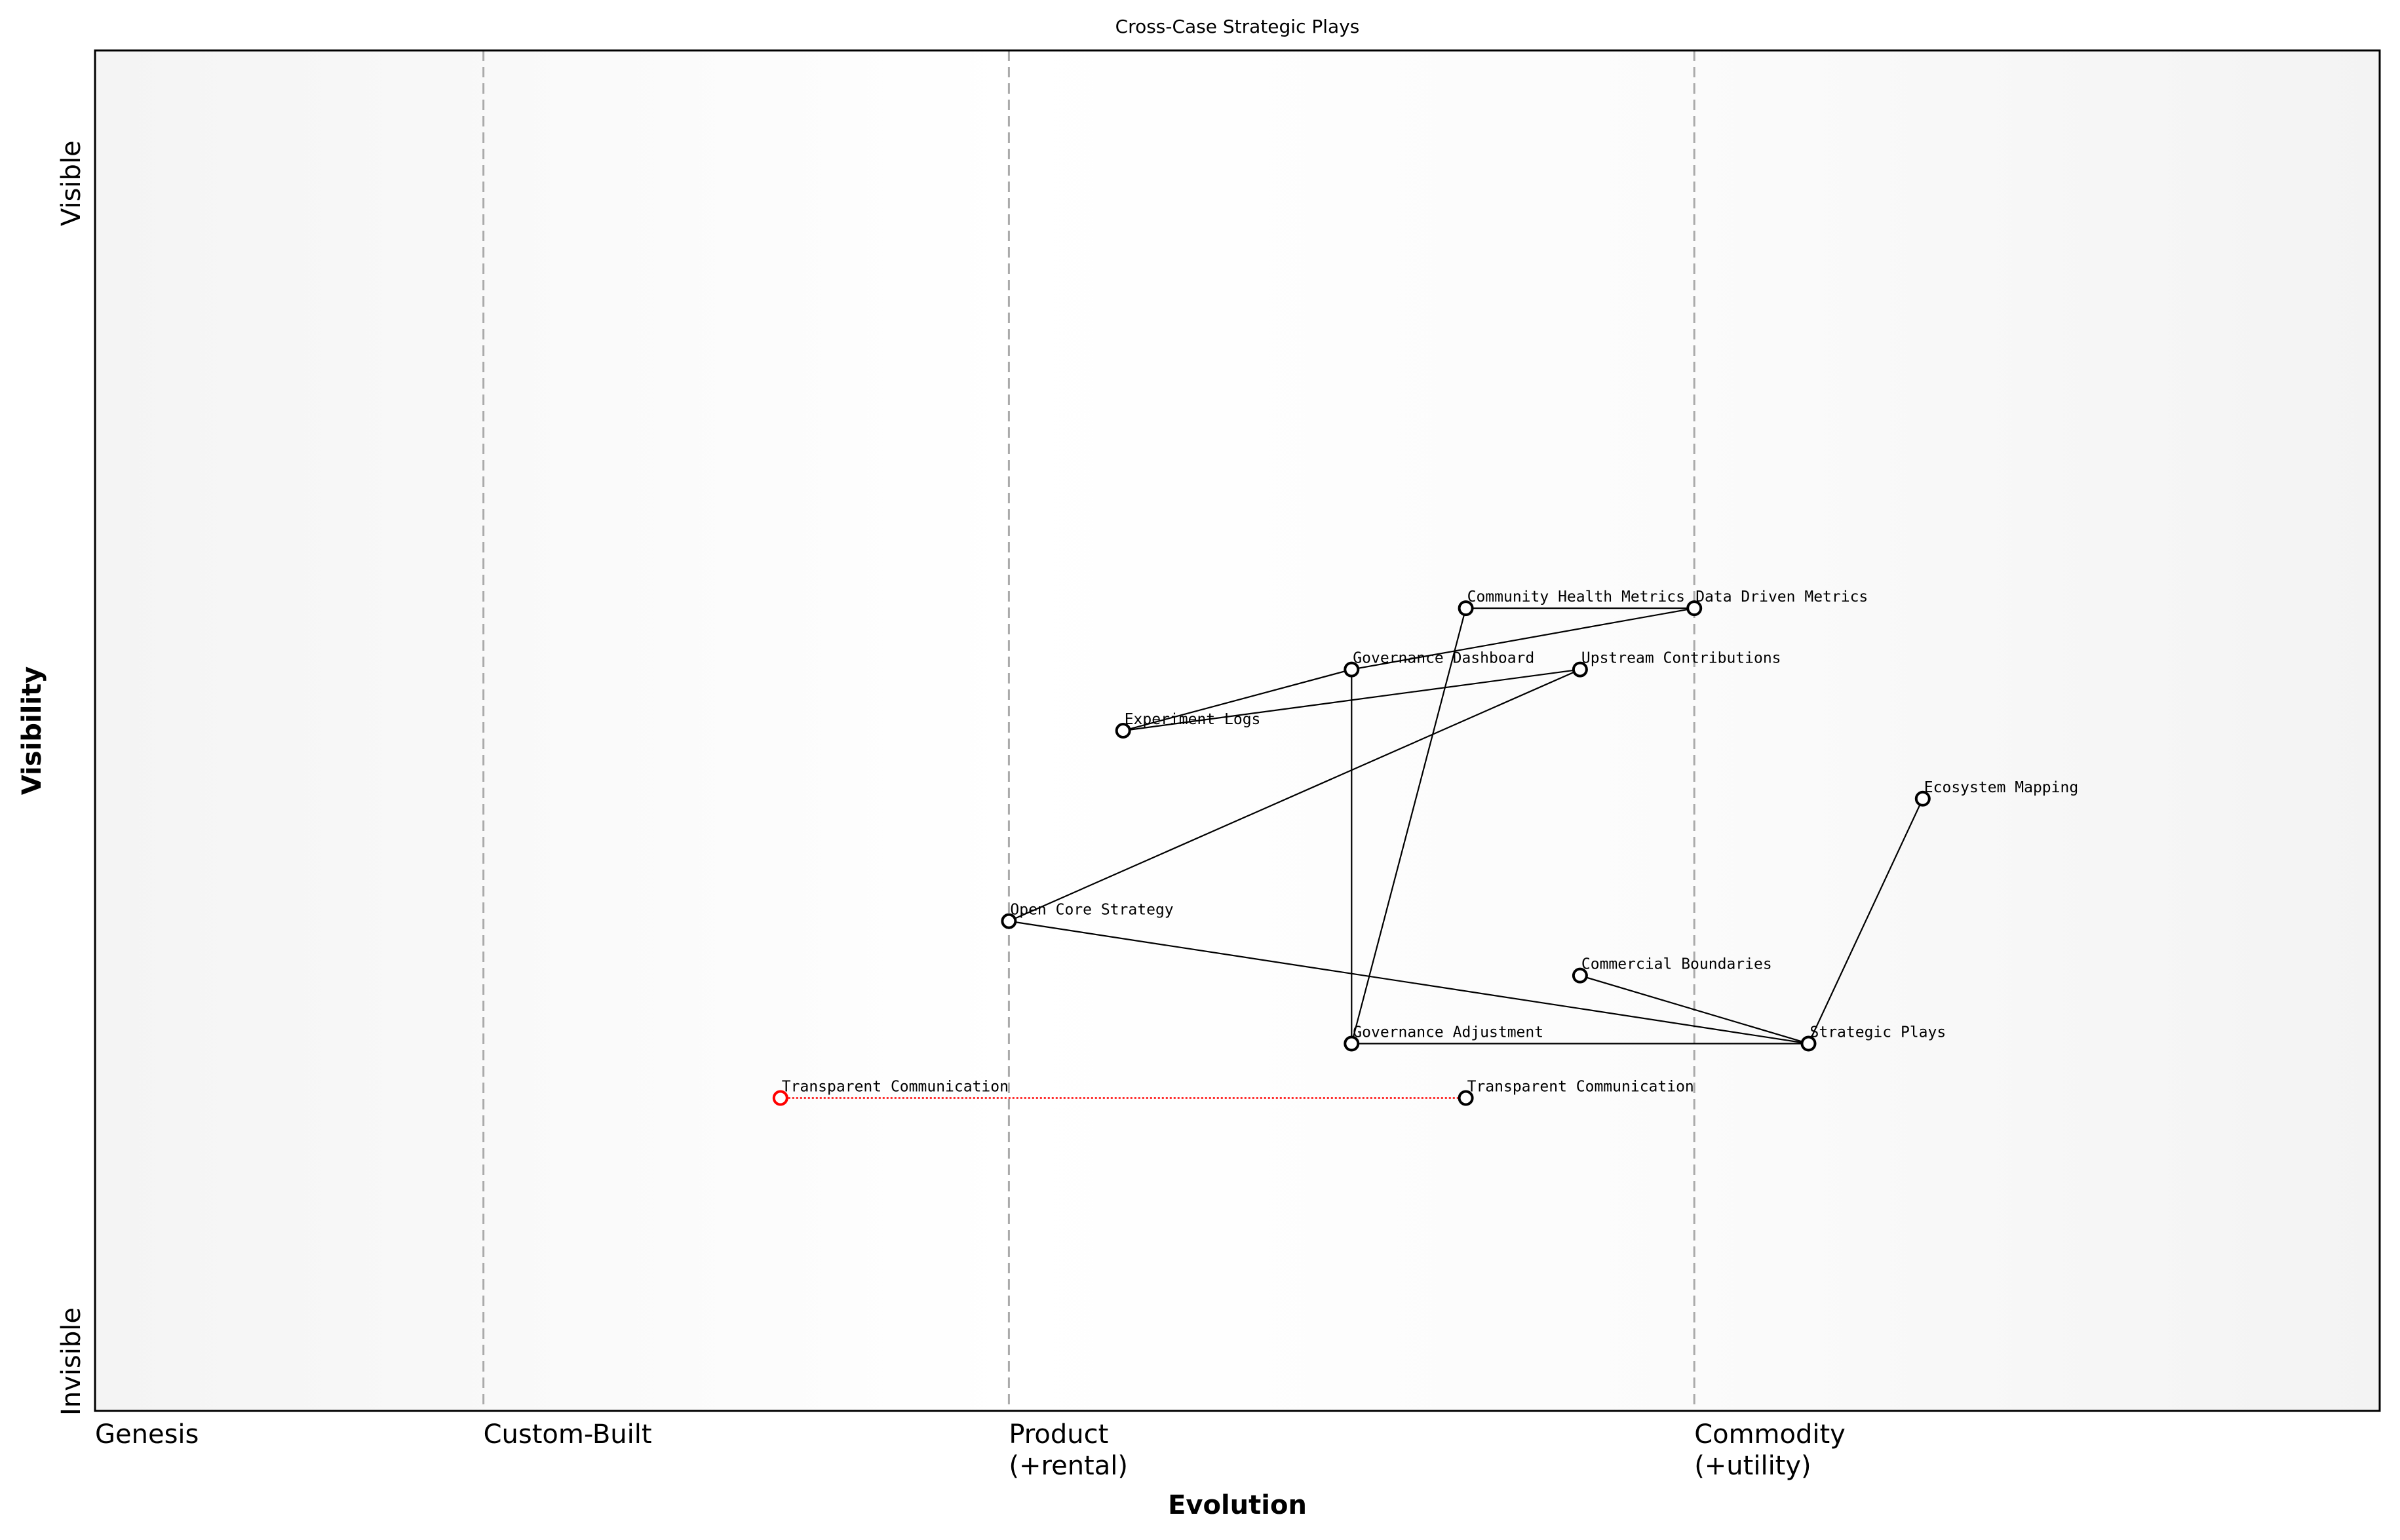 This screenshot has height=1540, width=2400. I want to click on stage-label: Product, so click(1058, 1434).